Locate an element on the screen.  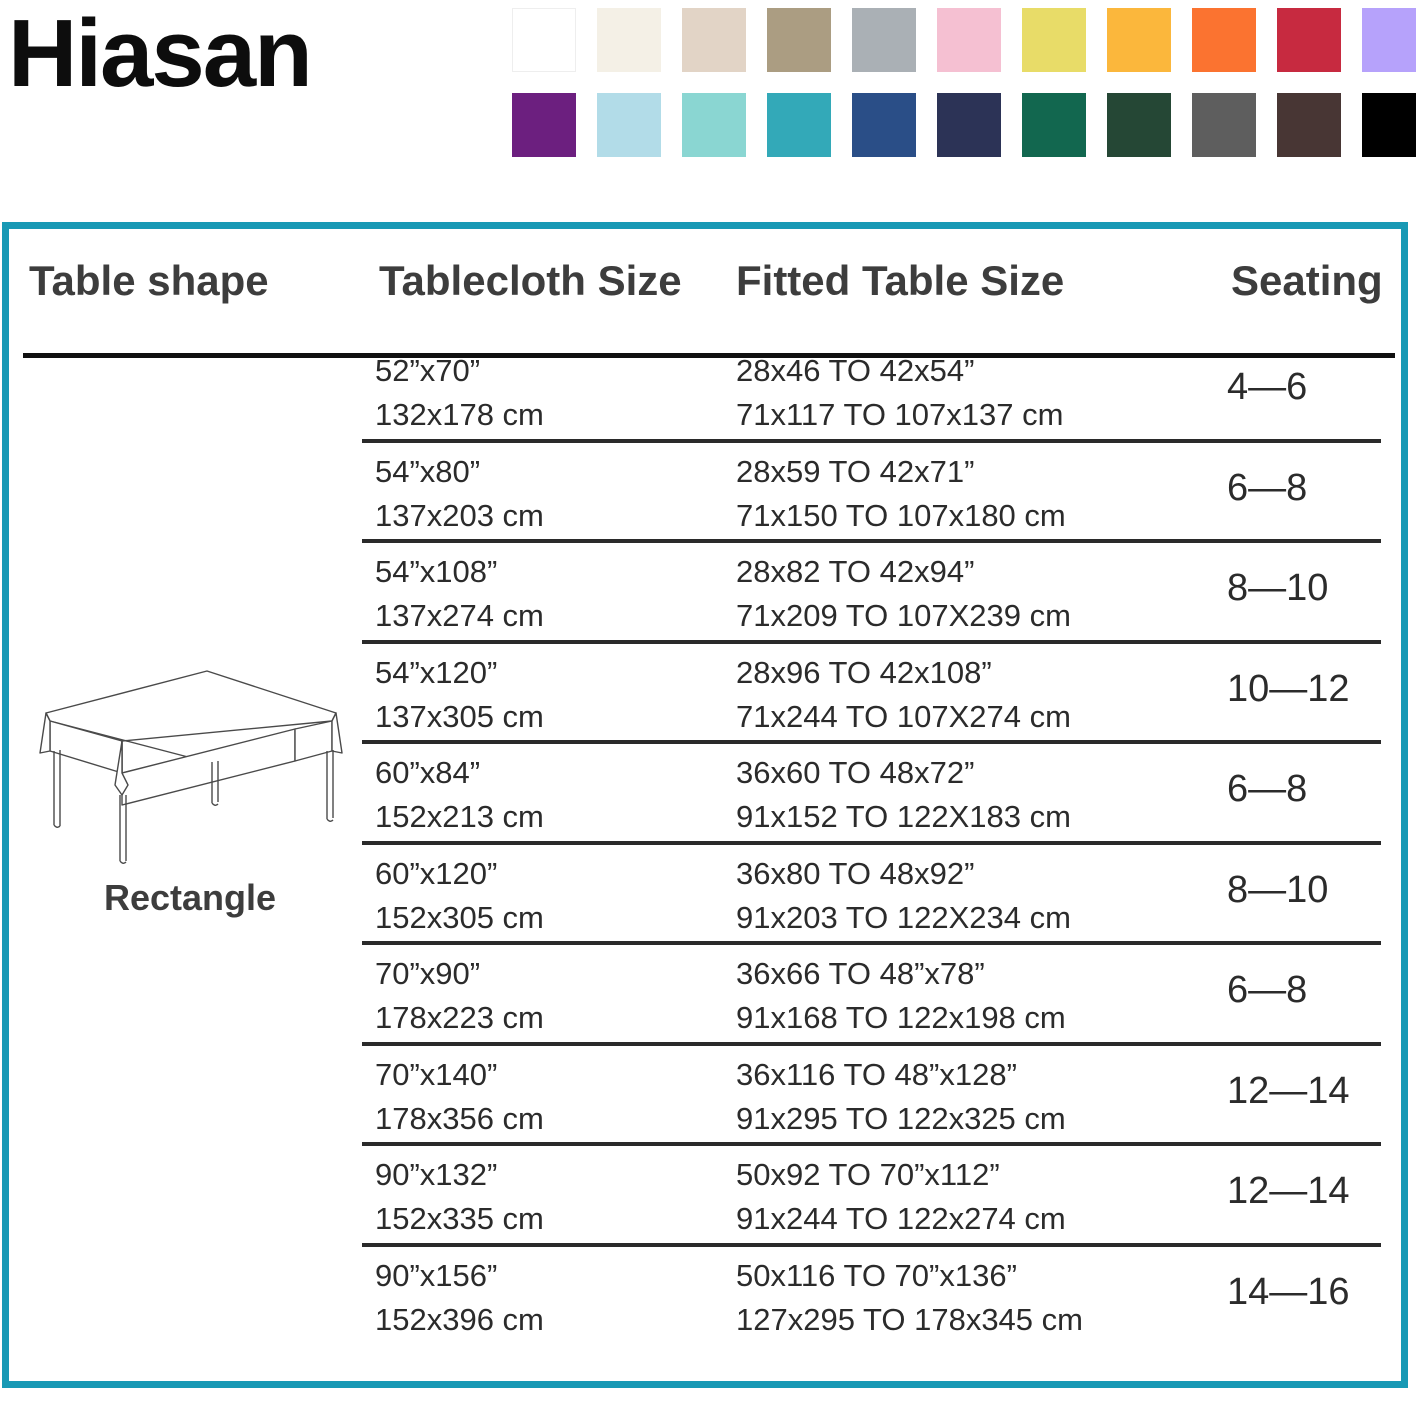
cell-fitted-table-size: 50x92 TO 70”x112” 91x244 TO 122x274 cm is located at coordinates (901, 1197).